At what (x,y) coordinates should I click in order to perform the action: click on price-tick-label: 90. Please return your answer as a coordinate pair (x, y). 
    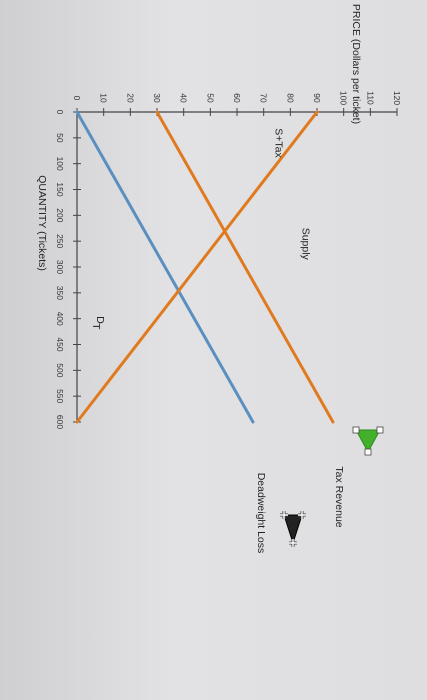
    Looking at the image, I should click on (317, 98).